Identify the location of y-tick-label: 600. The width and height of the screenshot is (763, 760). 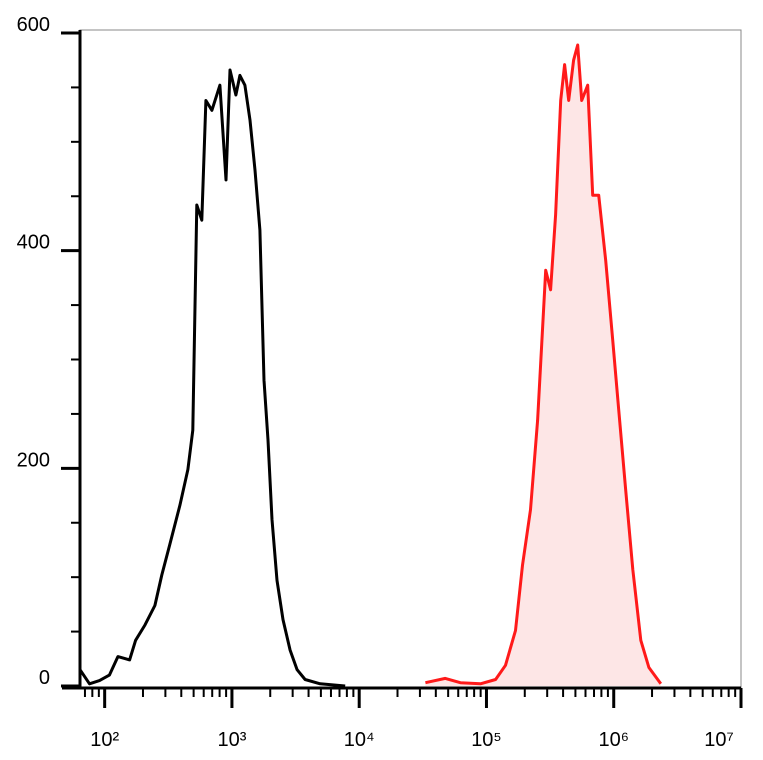
(33, 25).